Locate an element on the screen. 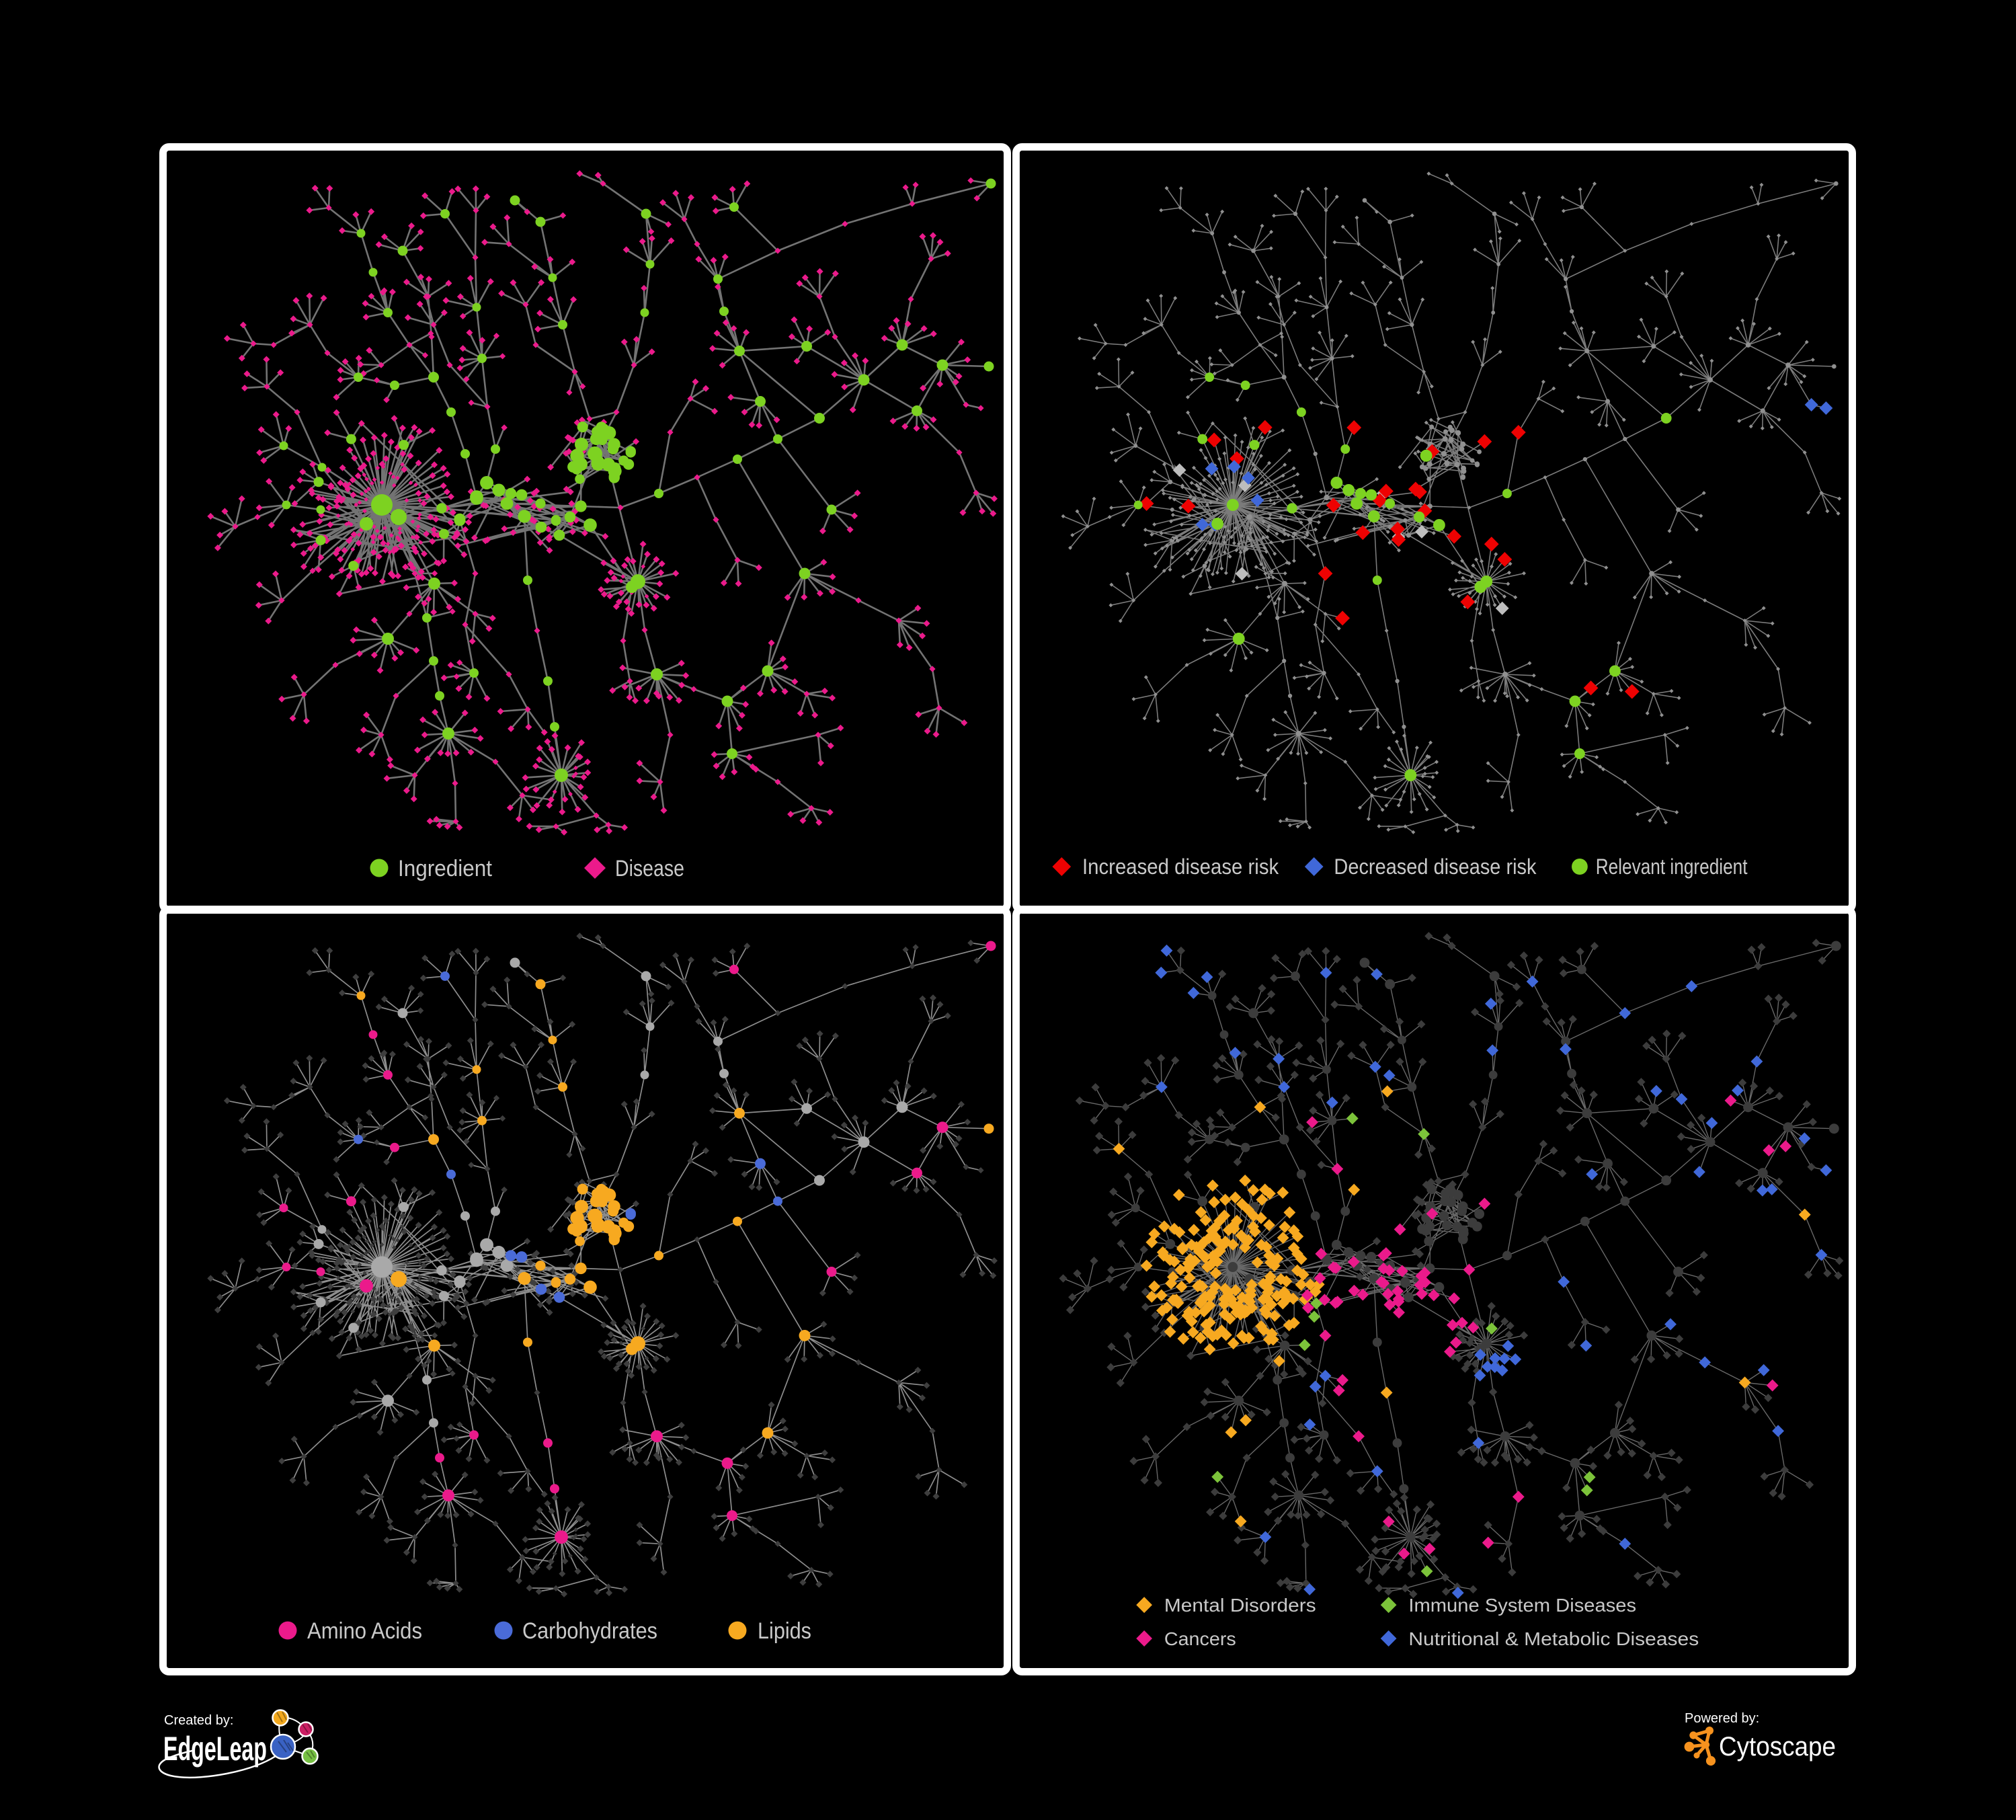 The image size is (2016, 1820). svg-text: Immune System Diseases is located at coordinates (1522, 1605).